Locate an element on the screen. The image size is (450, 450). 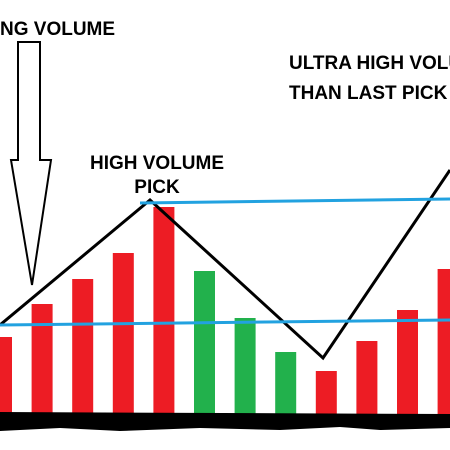
arrow is located at coordinates (31, 163).